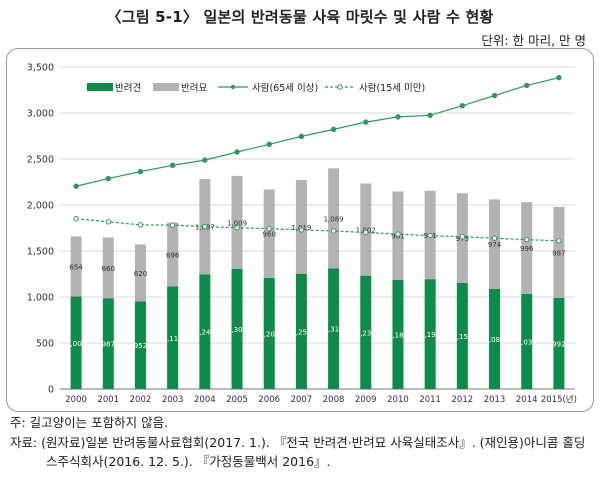 The width and height of the screenshot is (600, 477). Describe the element at coordinates (141, 400) in the screenshot. I see `x-tick-label: 2002` at that location.